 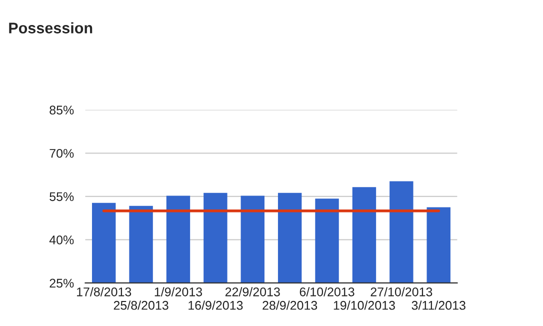 I want to click on y-tick-label: 85%, so click(x=62, y=110).